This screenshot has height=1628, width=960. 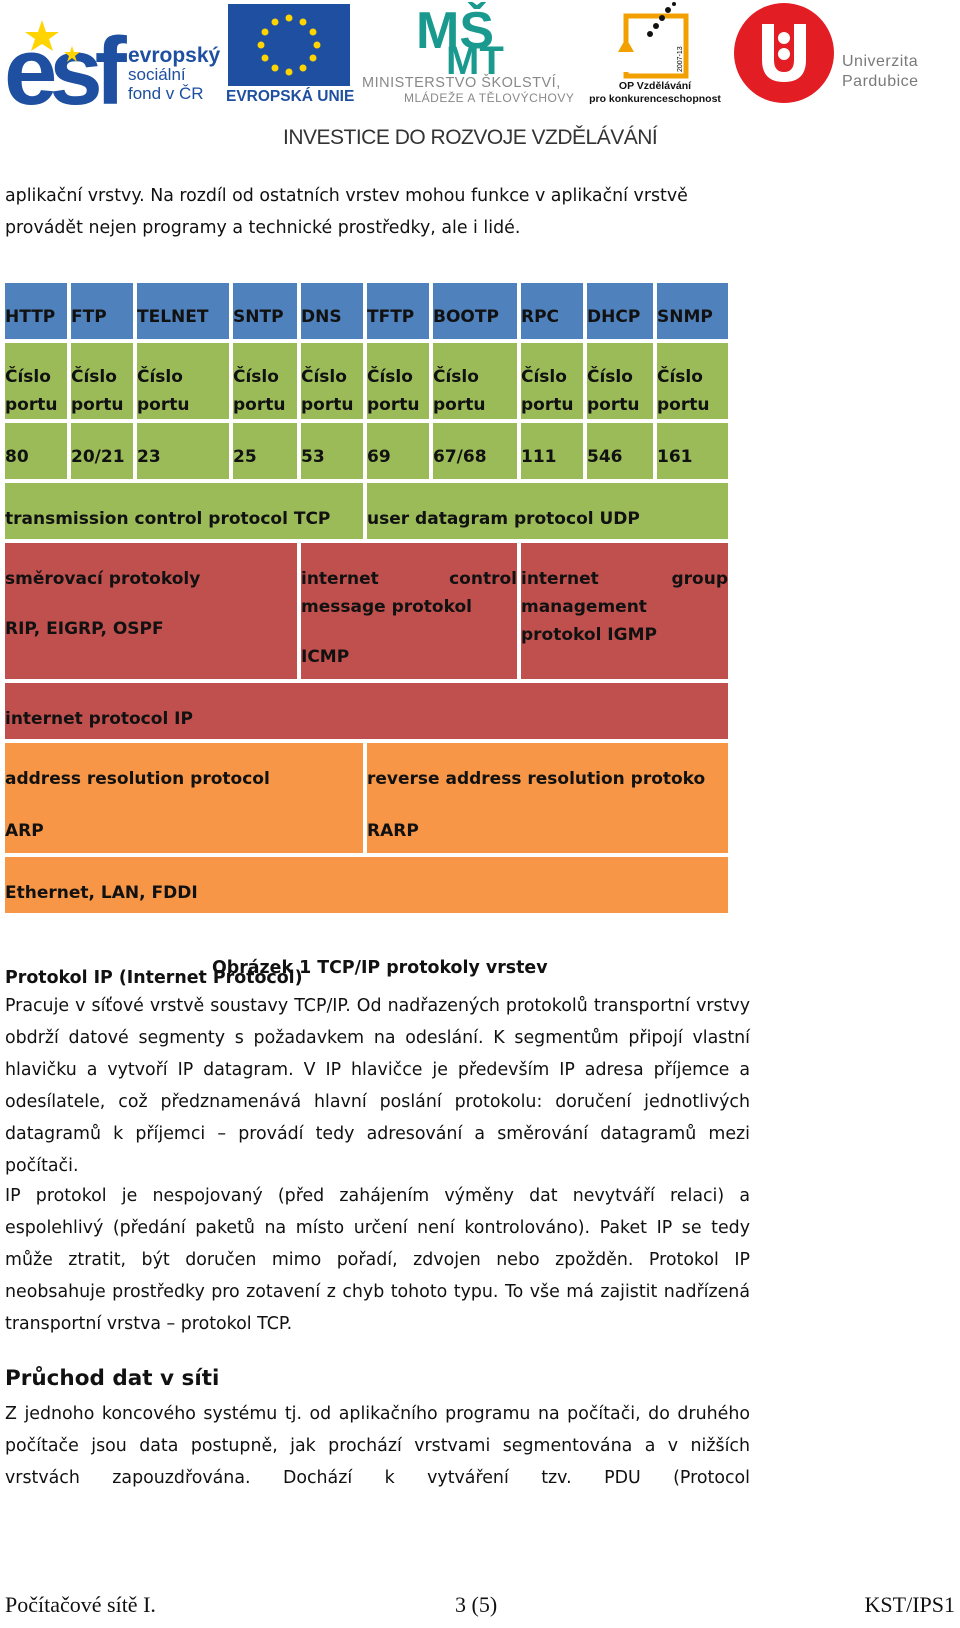 I want to click on port-number-cell: 69, so click(x=398, y=451).